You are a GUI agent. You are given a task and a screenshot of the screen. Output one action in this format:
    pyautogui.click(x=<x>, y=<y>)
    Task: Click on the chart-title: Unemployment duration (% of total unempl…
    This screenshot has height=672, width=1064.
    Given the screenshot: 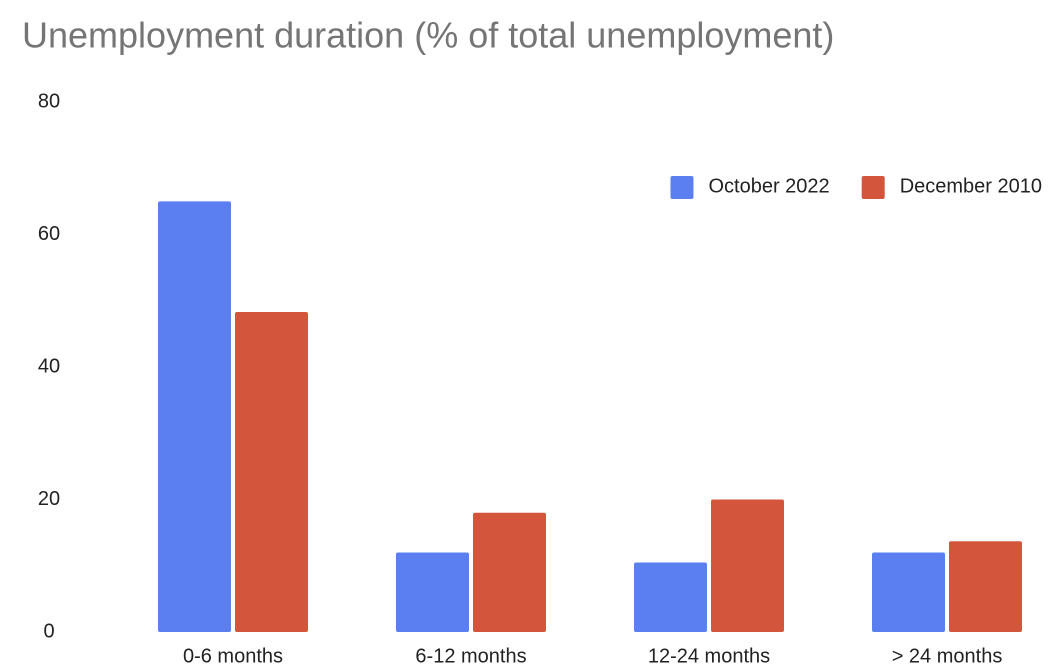 What is the action you would take?
    pyautogui.click(x=428, y=35)
    